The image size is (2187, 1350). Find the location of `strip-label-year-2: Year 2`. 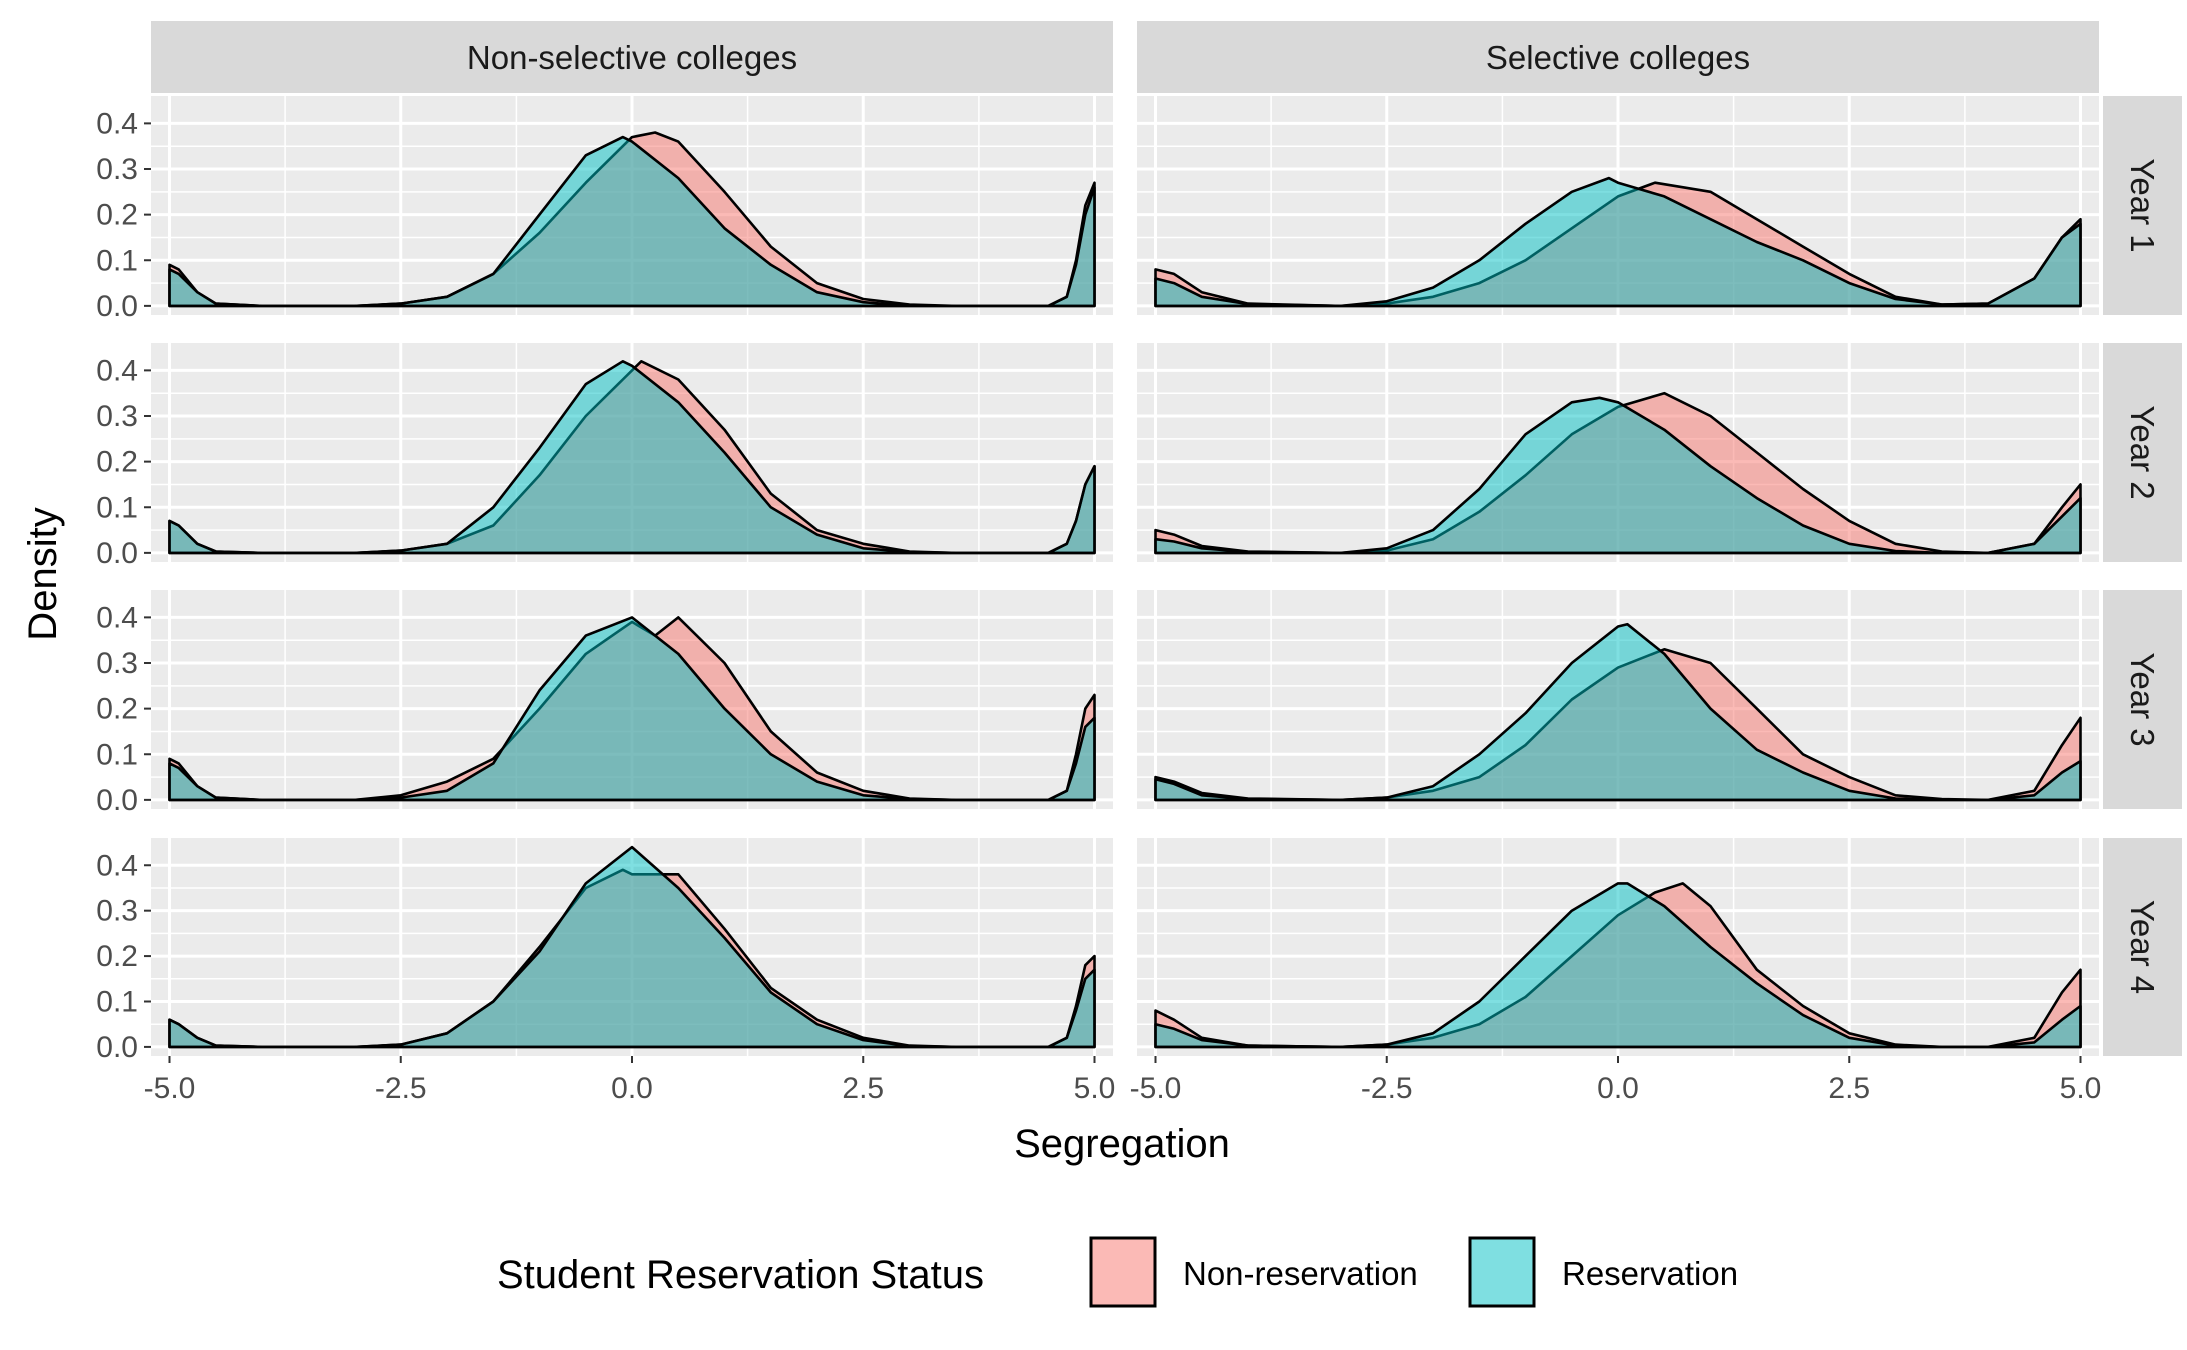

strip-label-year-2: Year 2 is located at coordinates (2142, 452).